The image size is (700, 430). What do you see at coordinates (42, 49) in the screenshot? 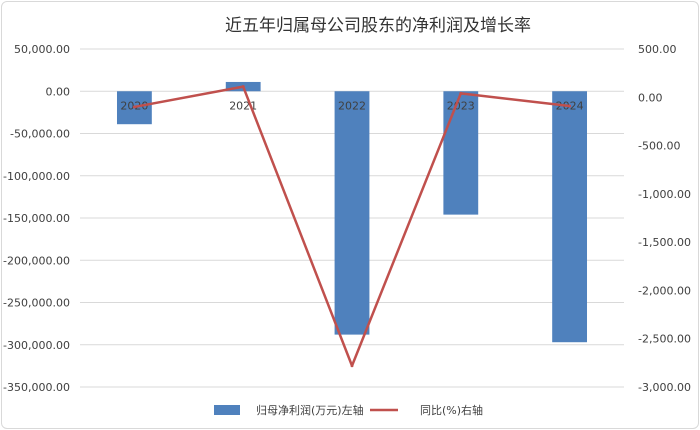
I see `left-axis-tick-label: 50,000.00` at bounding box center [42, 49].